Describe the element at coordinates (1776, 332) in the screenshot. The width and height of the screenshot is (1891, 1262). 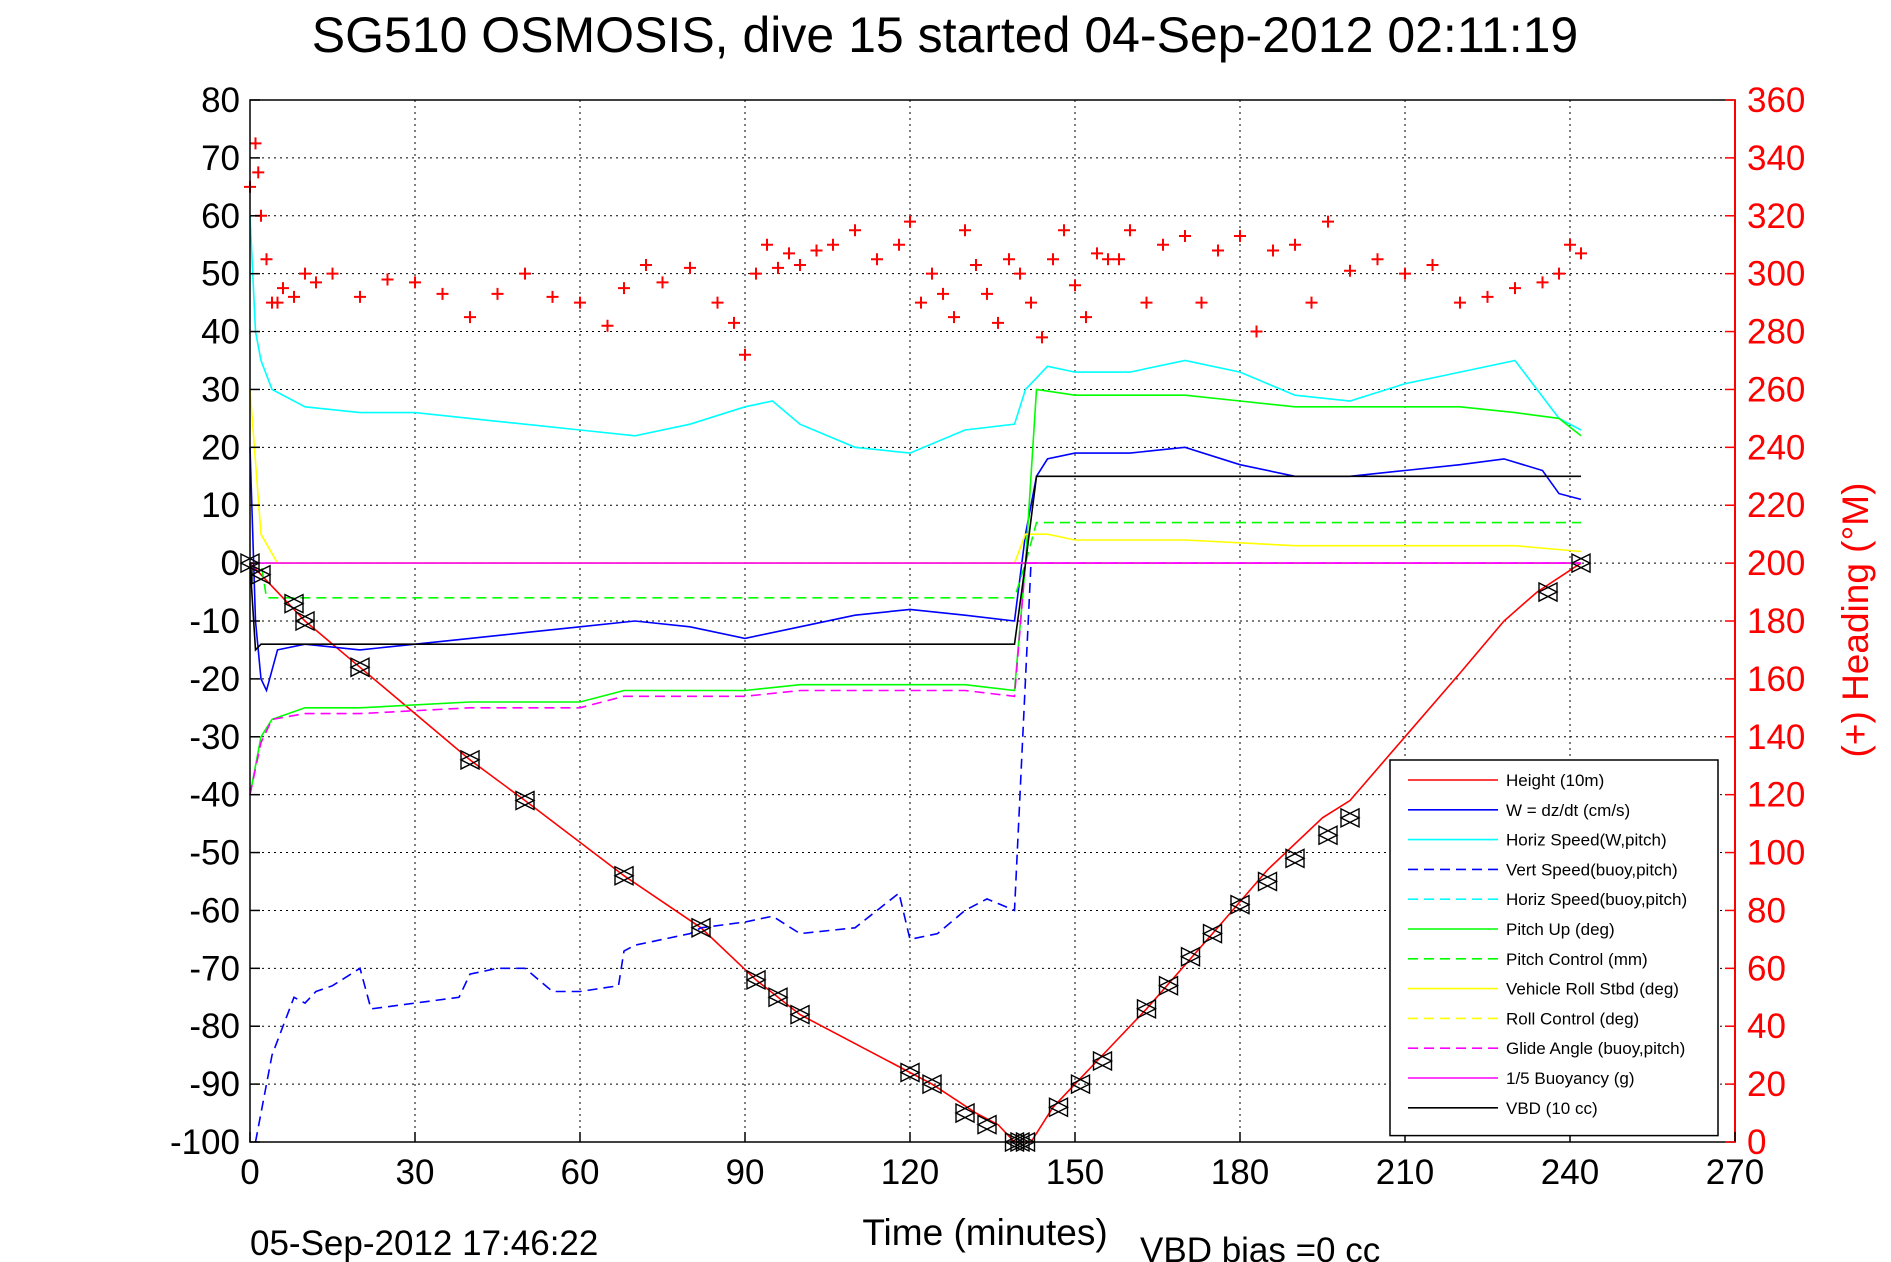
I see `right-tick-label: 280` at that location.